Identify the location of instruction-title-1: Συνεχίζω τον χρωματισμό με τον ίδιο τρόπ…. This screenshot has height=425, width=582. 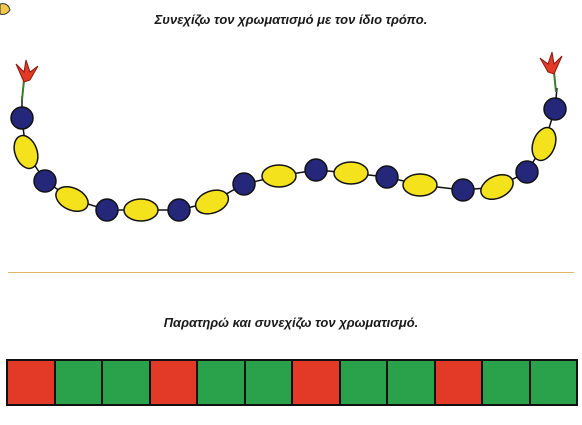
(291, 19).